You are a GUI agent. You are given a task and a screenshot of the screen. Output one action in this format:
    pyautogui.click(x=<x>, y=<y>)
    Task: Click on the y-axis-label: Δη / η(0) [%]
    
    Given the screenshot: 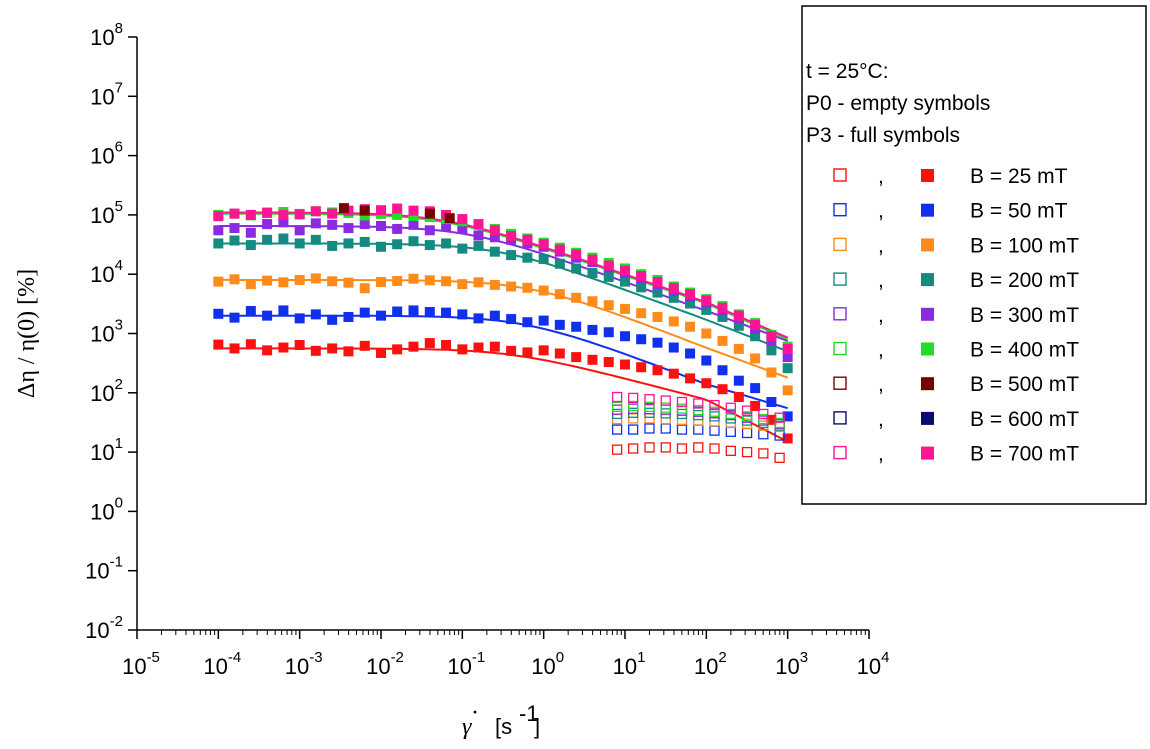 What is the action you would take?
    pyautogui.click(x=27, y=333)
    